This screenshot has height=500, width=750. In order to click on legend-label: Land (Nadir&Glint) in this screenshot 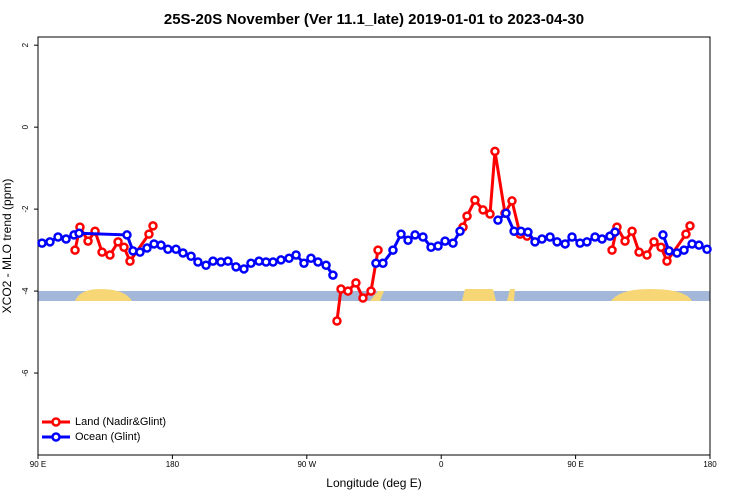, I will do `click(120, 422)`.